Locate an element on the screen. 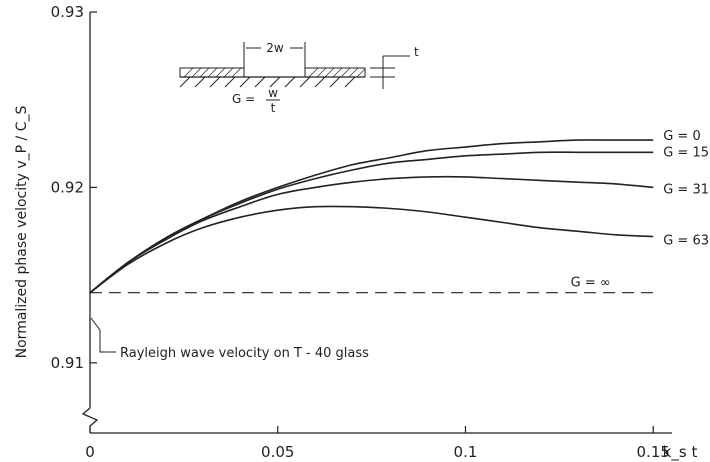  inset-substrate-hatch is located at coordinates (267, 82).